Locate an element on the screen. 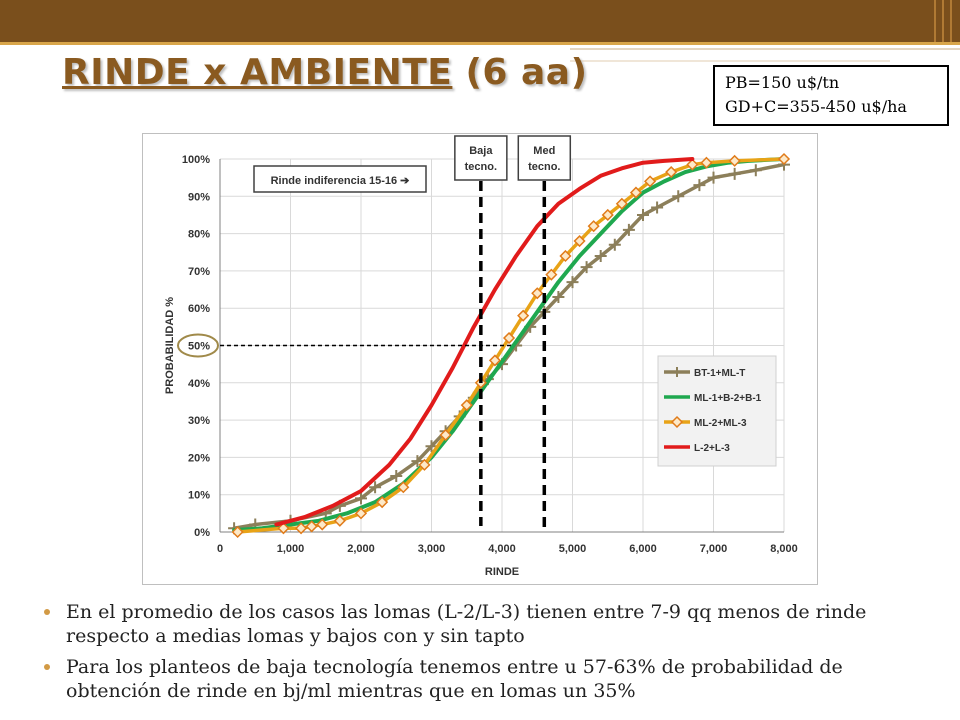 The height and width of the screenshot is (720, 960). legend-item: L-2+L-3 is located at coordinates (697, 448).